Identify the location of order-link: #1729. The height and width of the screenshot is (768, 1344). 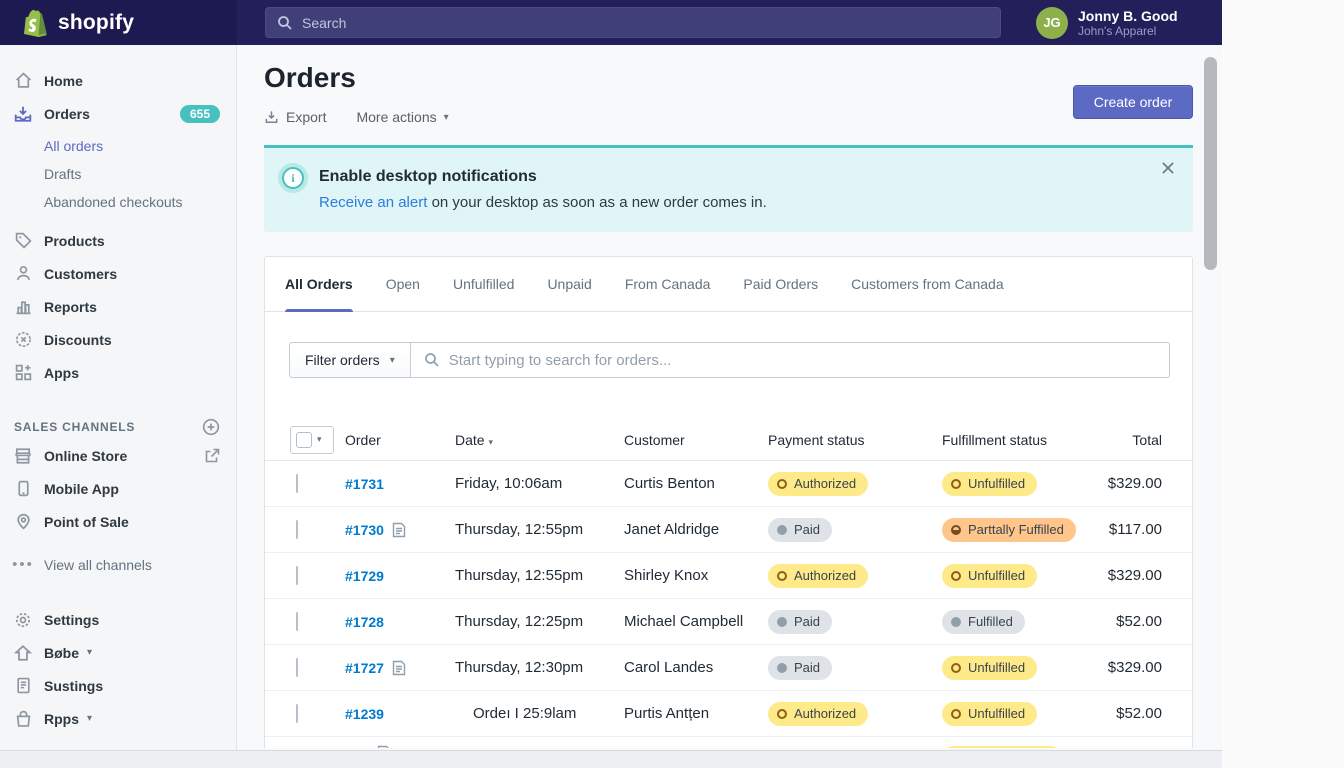
(364, 575).